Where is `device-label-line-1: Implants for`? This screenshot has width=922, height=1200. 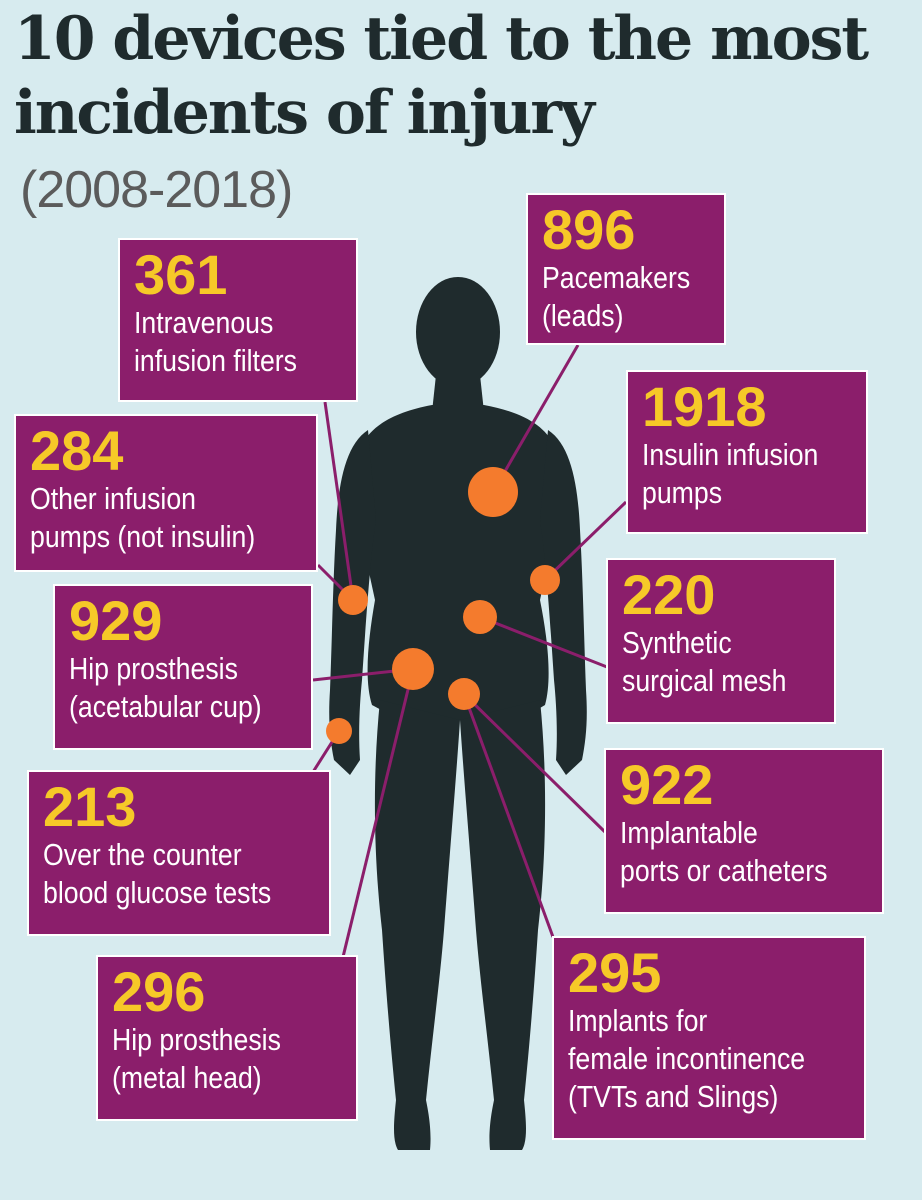 device-label-line-1: Implants for is located at coordinates (638, 1020).